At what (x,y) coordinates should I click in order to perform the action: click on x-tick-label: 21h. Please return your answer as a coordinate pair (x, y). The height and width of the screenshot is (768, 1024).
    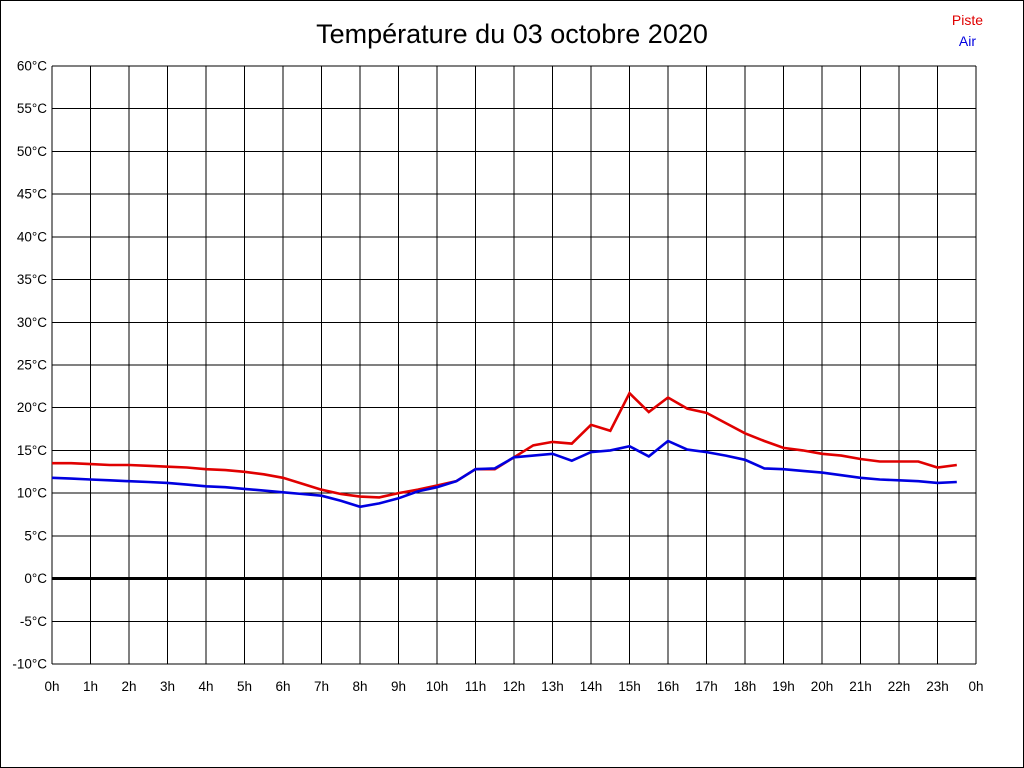
    Looking at the image, I should click on (860, 686).